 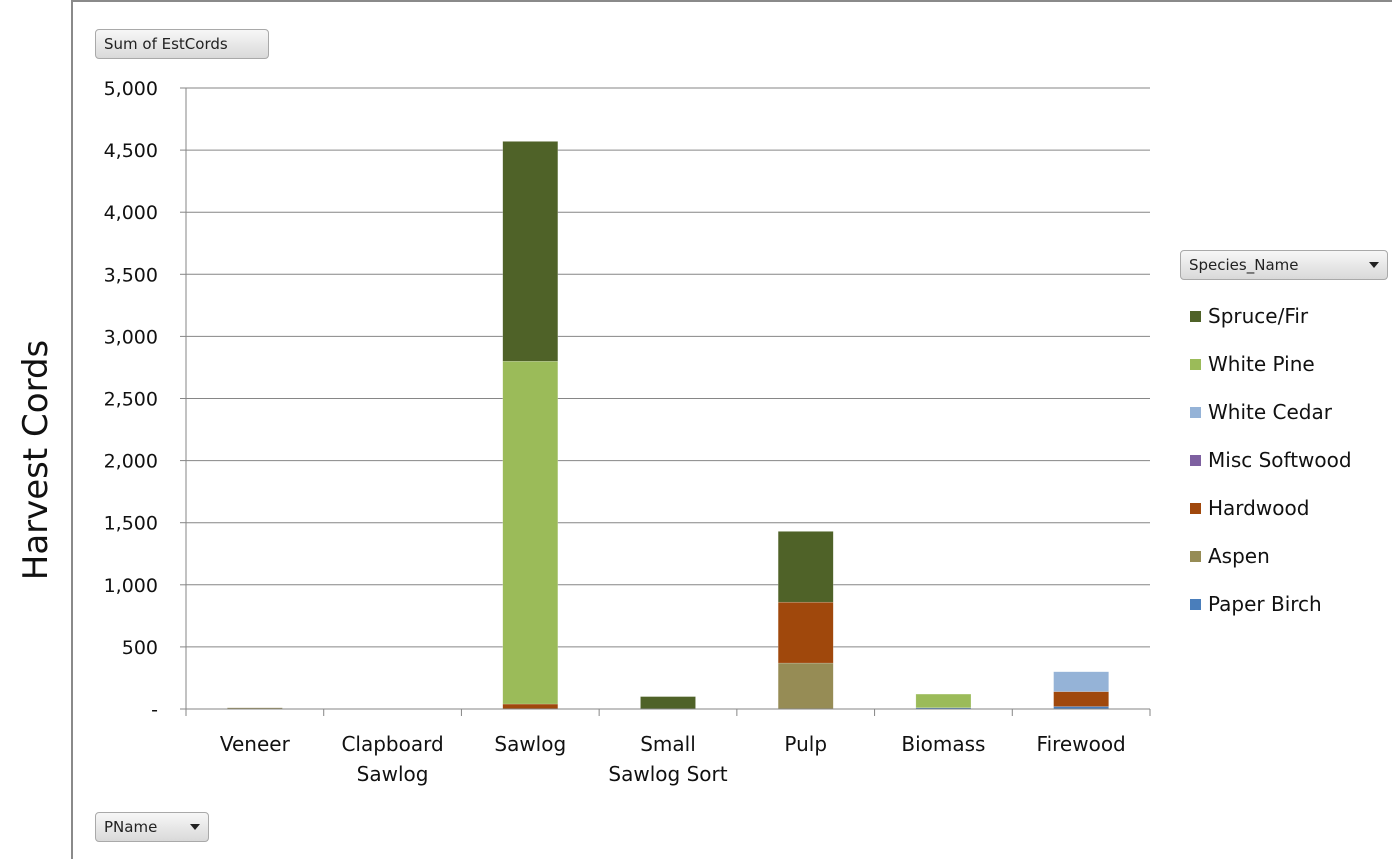 What do you see at coordinates (1244, 265) in the screenshot?
I see `pivot-legend-field-label: Species_Name` at bounding box center [1244, 265].